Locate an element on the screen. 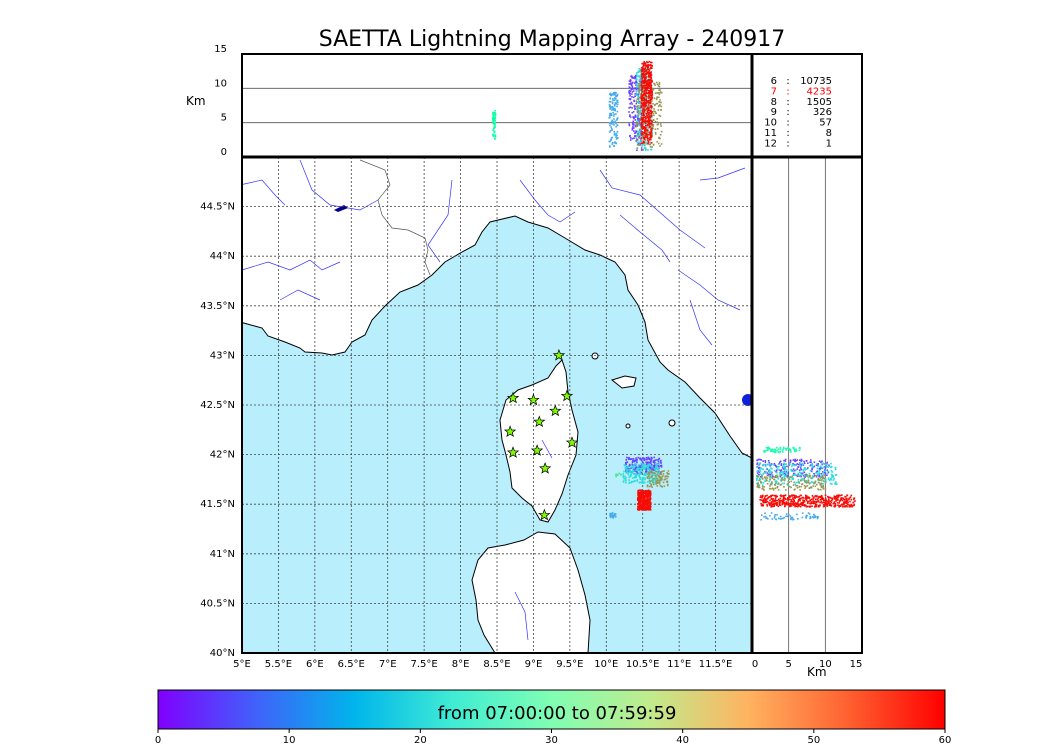 This screenshot has width=1050, height=750. map-ytick-label: 44.5°N is located at coordinates (217, 207).